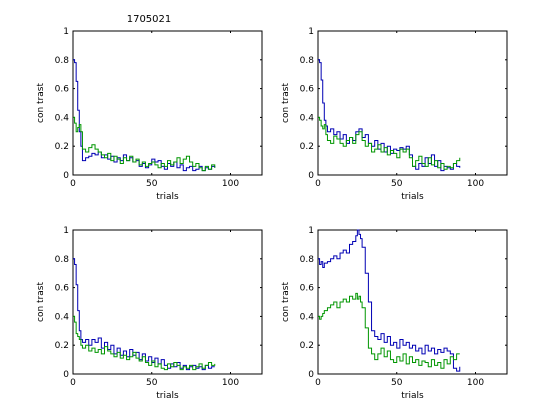 The height and width of the screenshot is (420, 560). What do you see at coordinates (62, 289) in the screenshot?
I see `plot-3-ytick-label: 0.6` at bounding box center [62, 289].